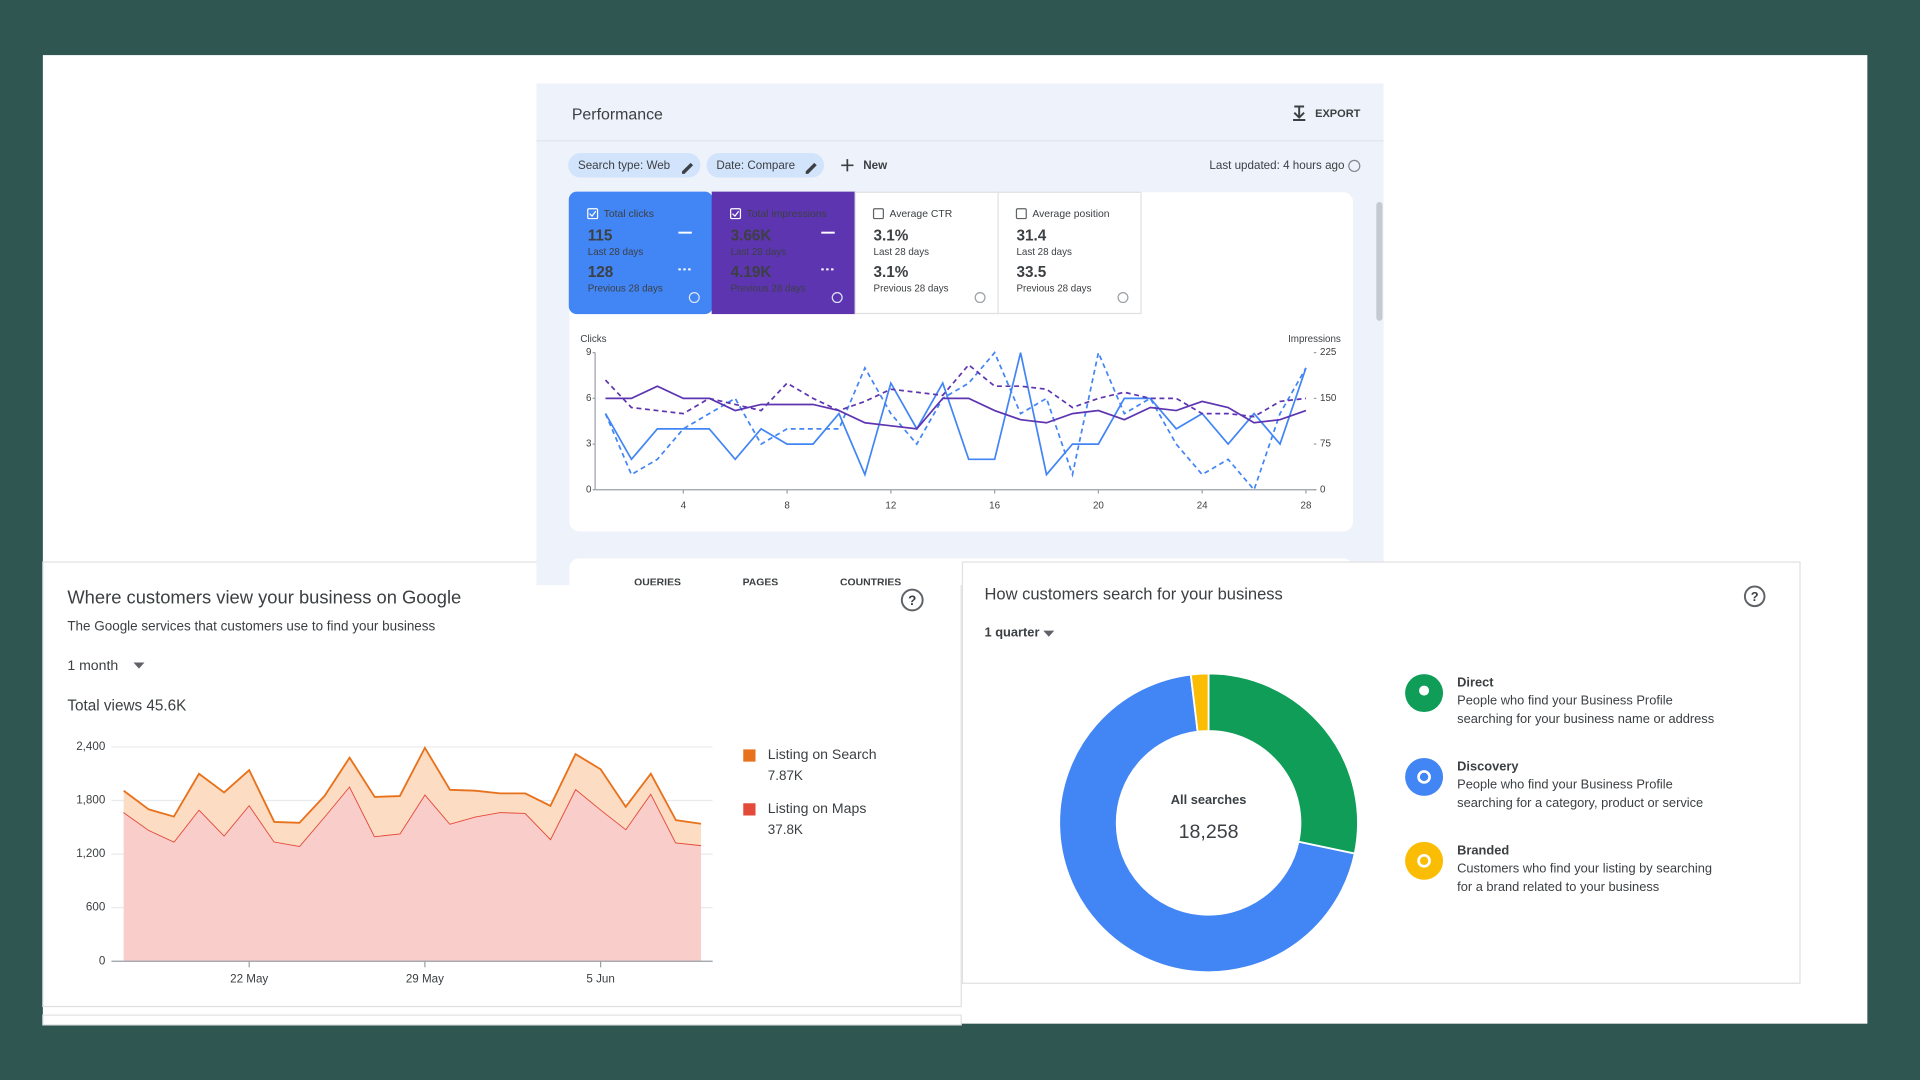 Image resolution: width=1920 pixels, height=1080 pixels. Describe the element at coordinates (1475, 682) in the screenshot. I see `legend-name: Direct` at that location.